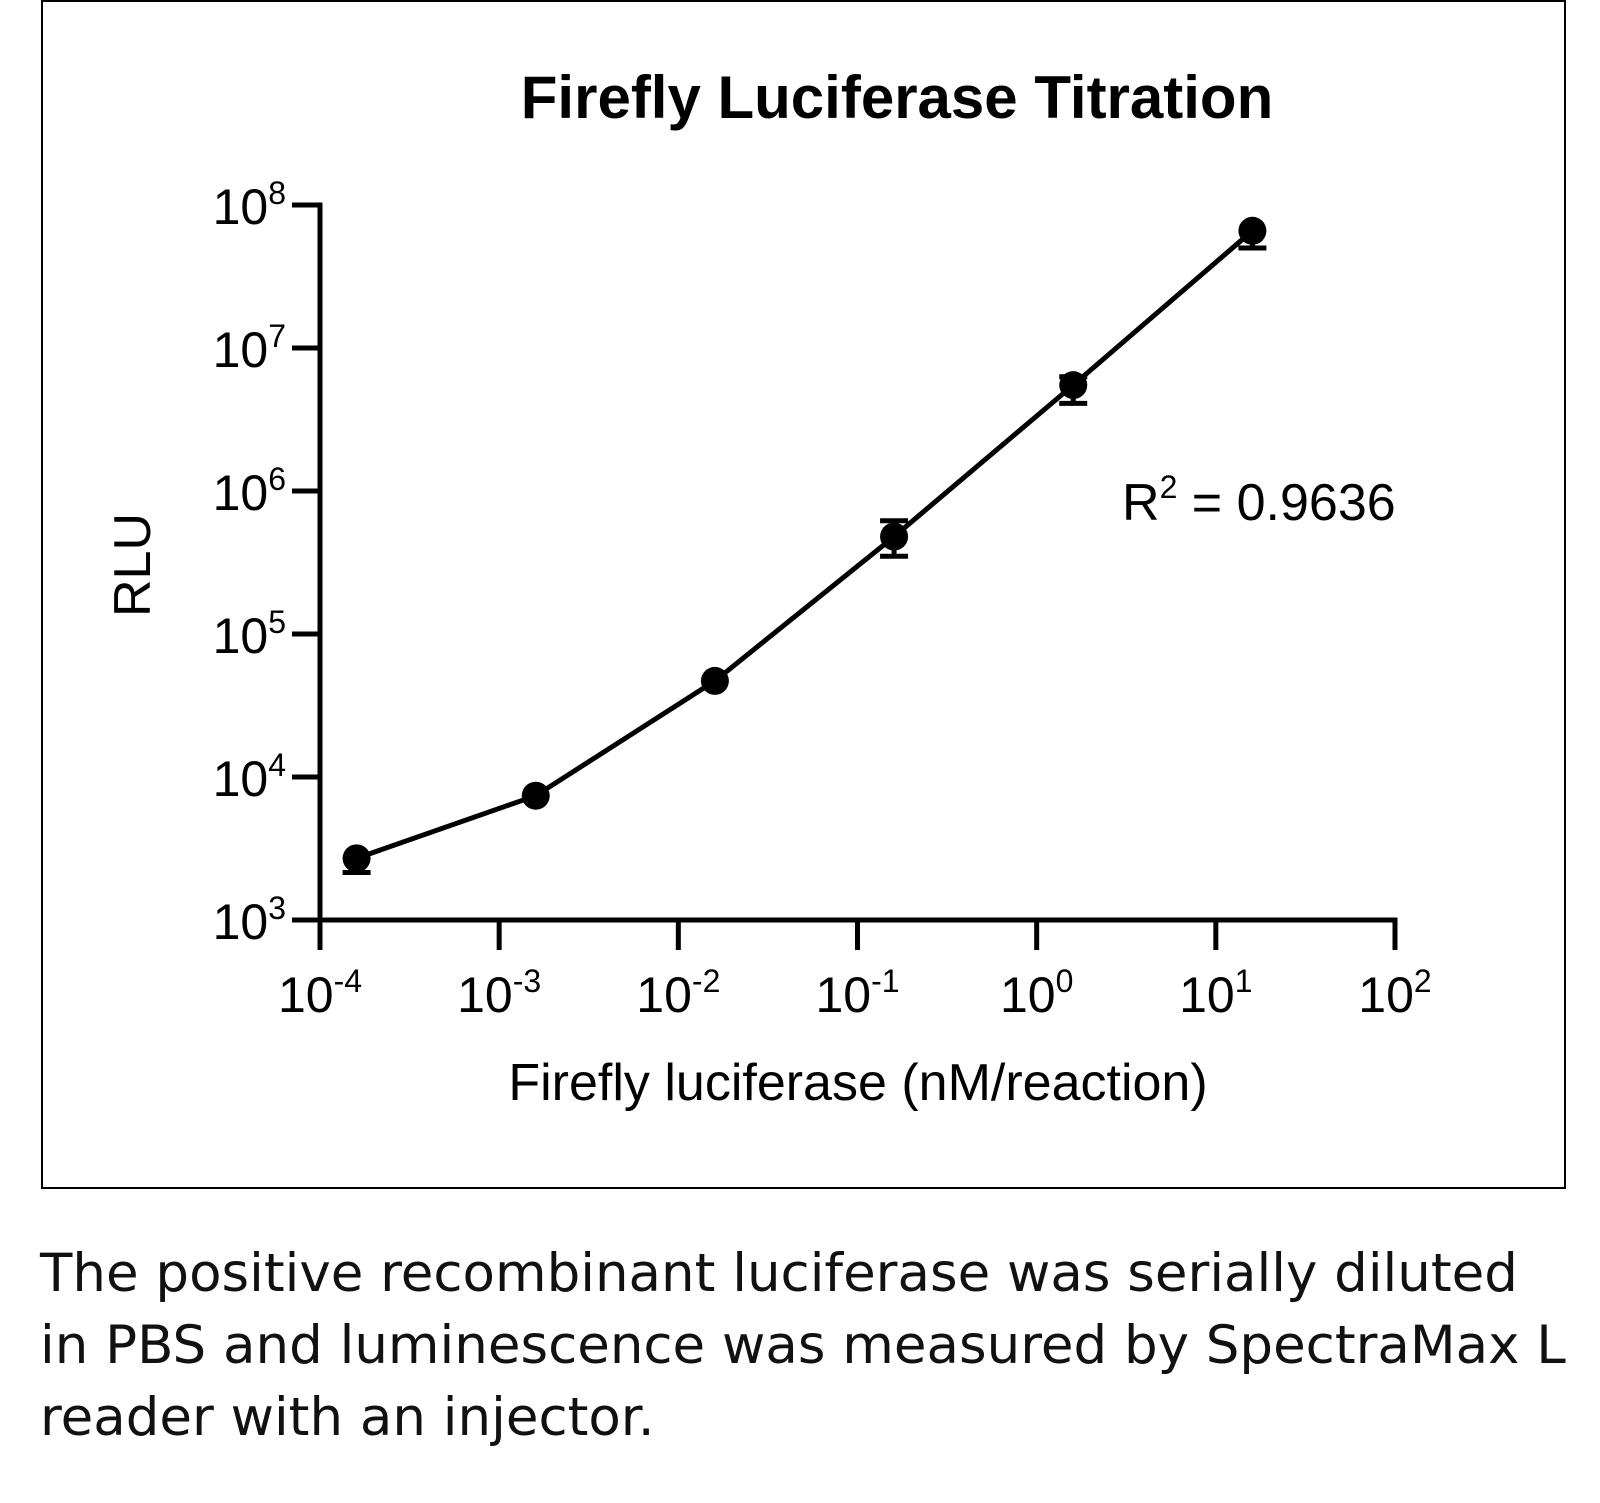  I want to click on x-axis-label: Firefly luciferase (nM/reaction), so click(857, 1083).